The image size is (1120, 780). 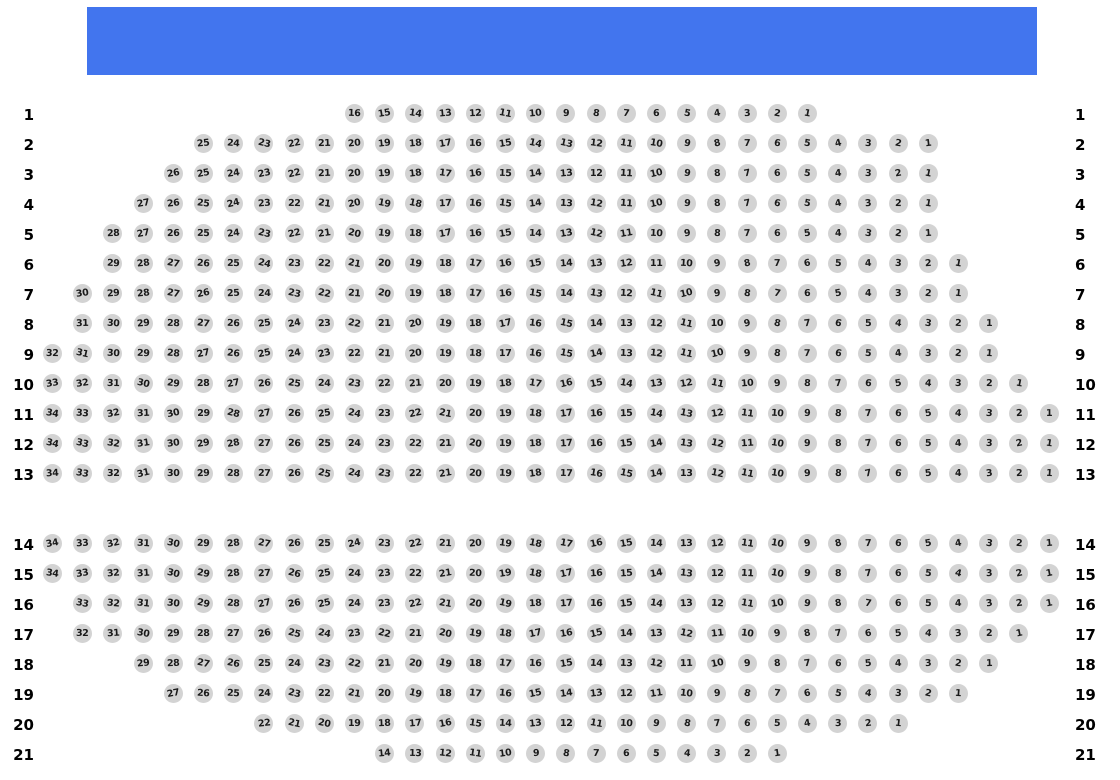 I want to click on seat: 31, so click(x=143, y=443).